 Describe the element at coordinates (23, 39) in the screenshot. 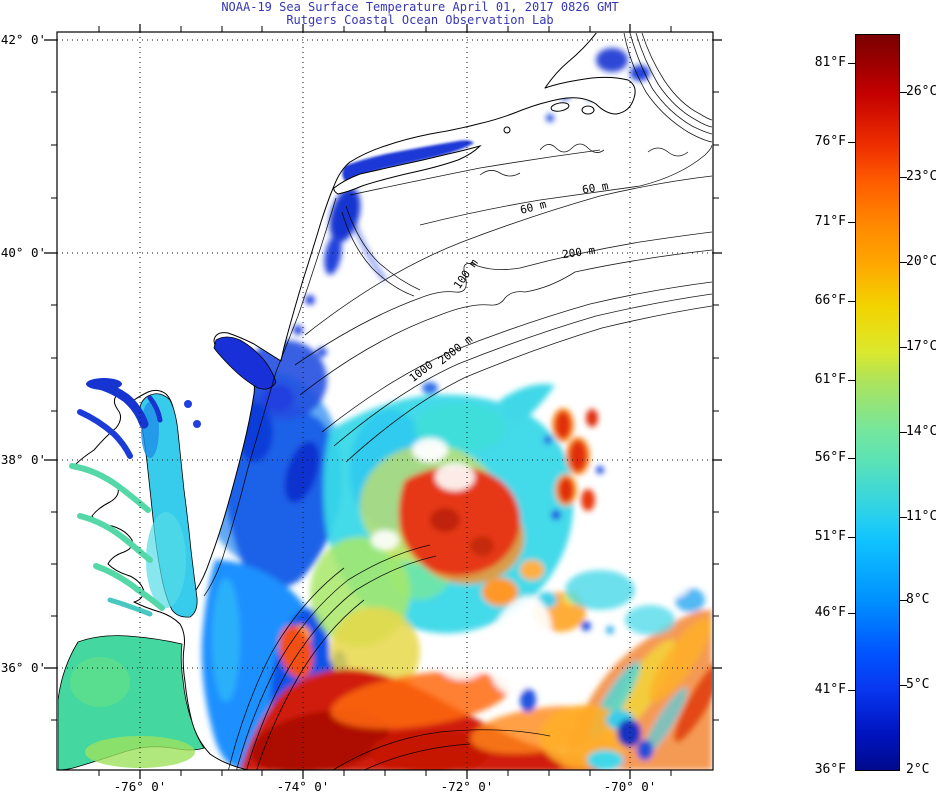

I see `lat-label: 42° 0'` at that location.